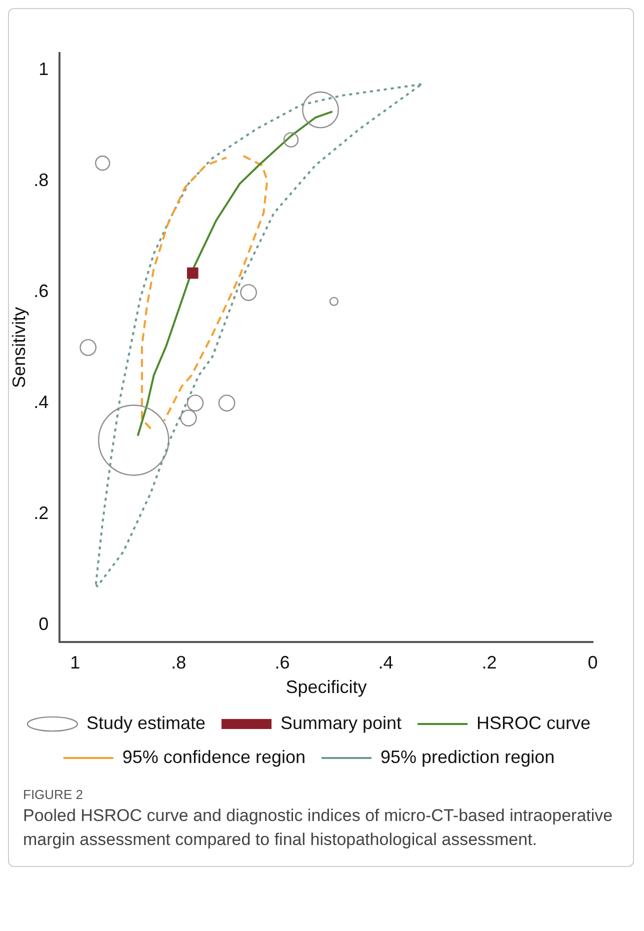 The width and height of the screenshot is (644, 931). What do you see at coordinates (341, 722) in the screenshot?
I see `legend-label: Summary point` at bounding box center [341, 722].